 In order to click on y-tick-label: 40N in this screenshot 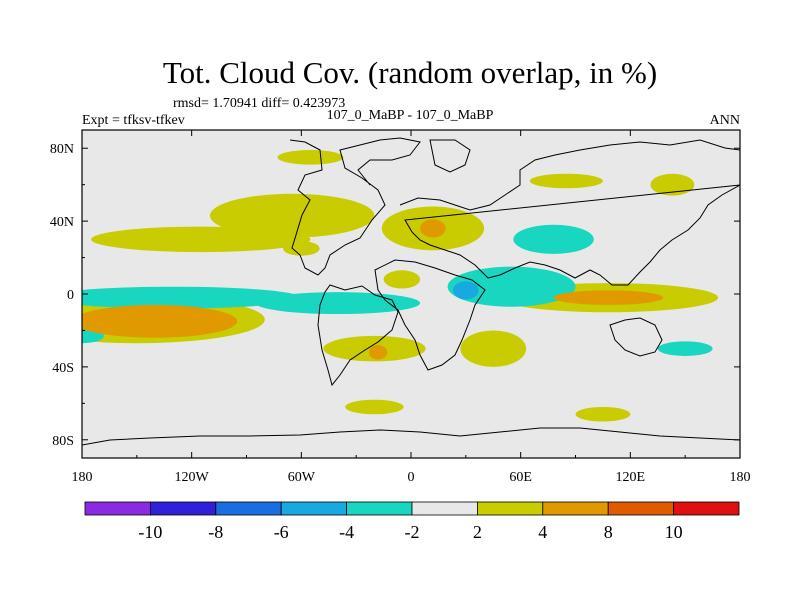, I will do `click(62, 222)`.